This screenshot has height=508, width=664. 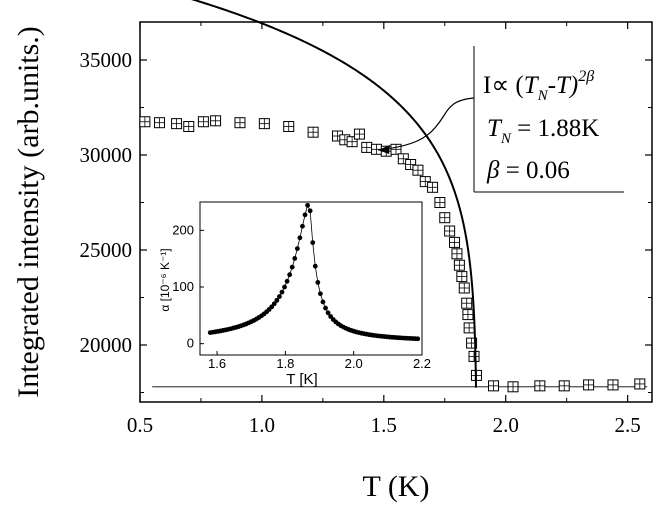 I want to click on fit-annotation: I∝ (TN-T)2β TN = 1.88K β = 0.06, so click(x=500, y=119).